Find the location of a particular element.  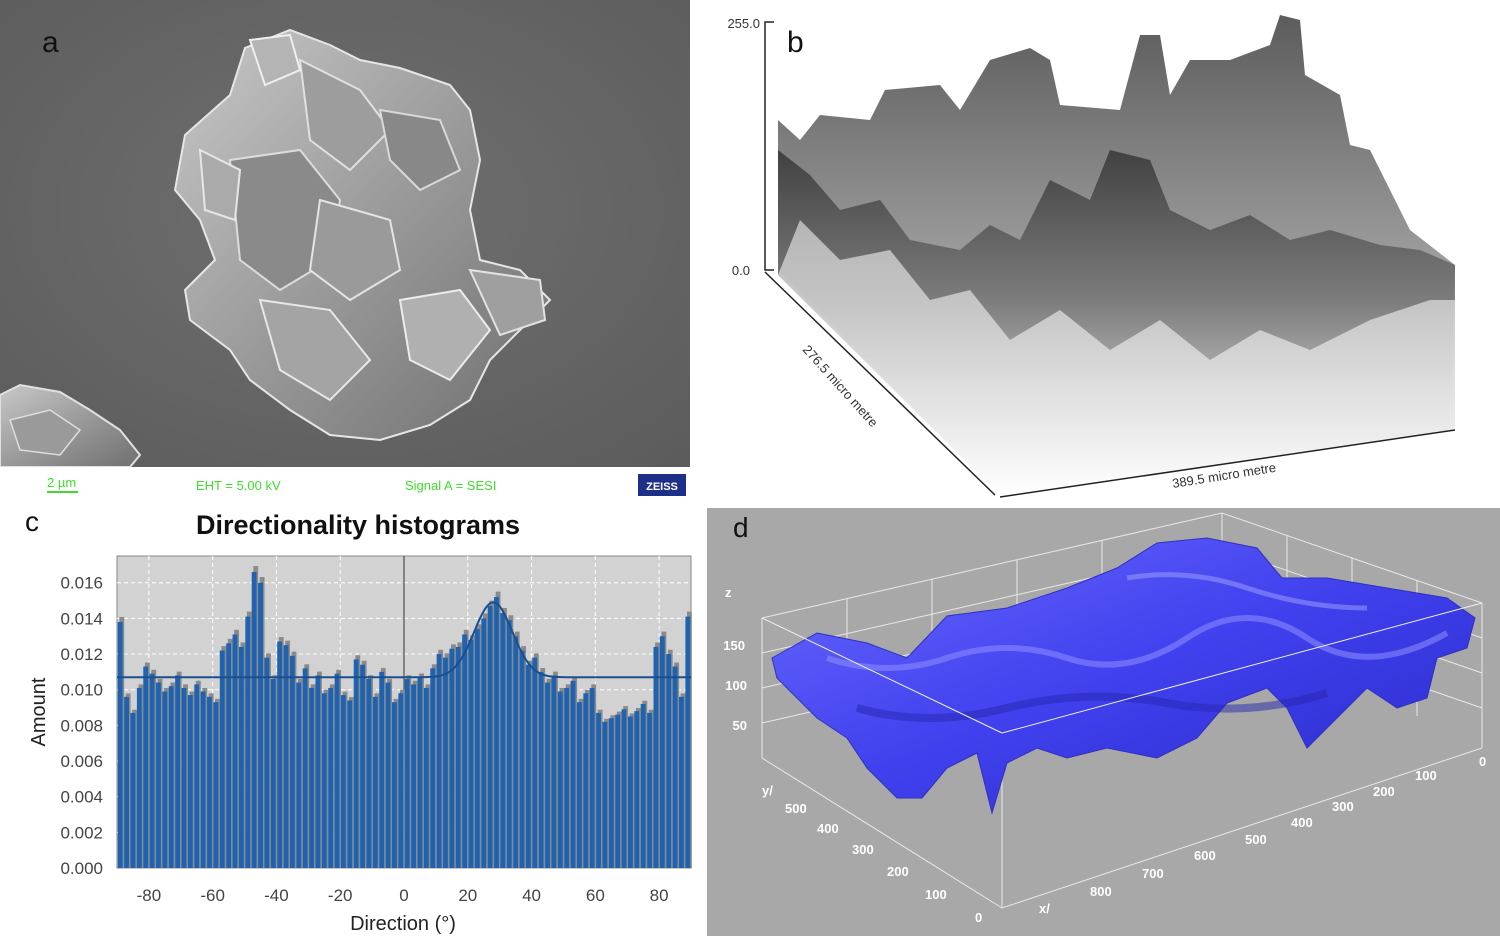

depth-axis is located at coordinates (880, 383).